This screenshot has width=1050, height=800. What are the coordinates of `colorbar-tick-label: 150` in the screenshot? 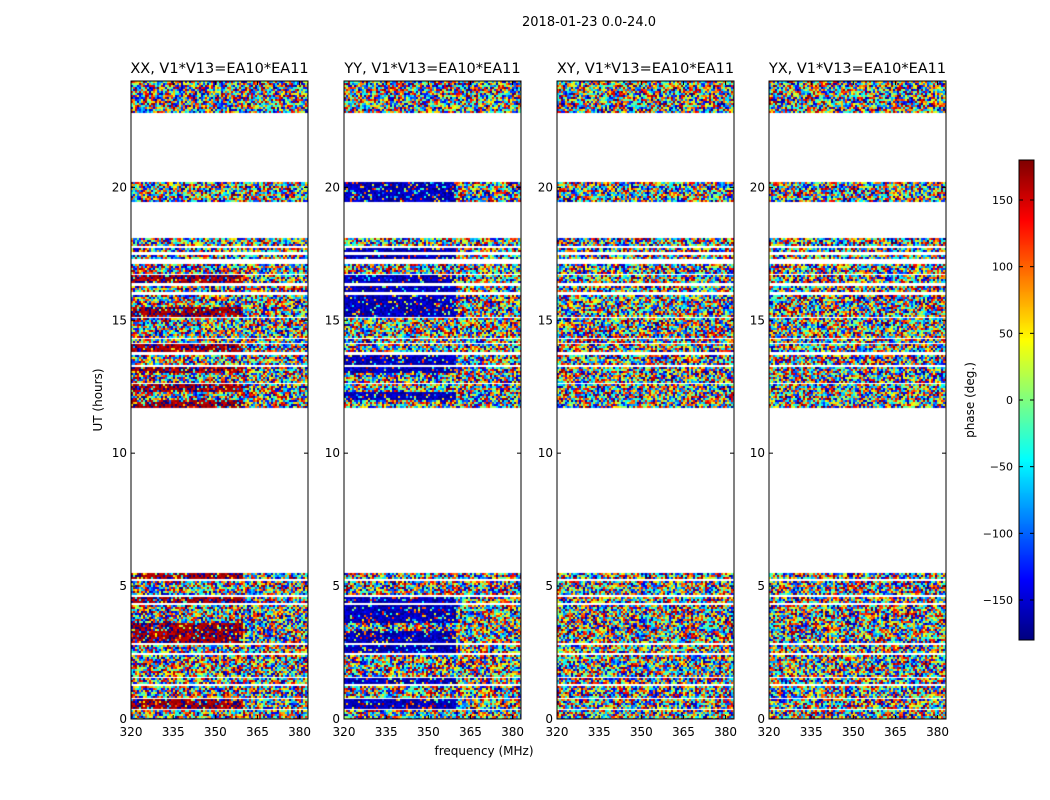 It's located at (1002, 200).